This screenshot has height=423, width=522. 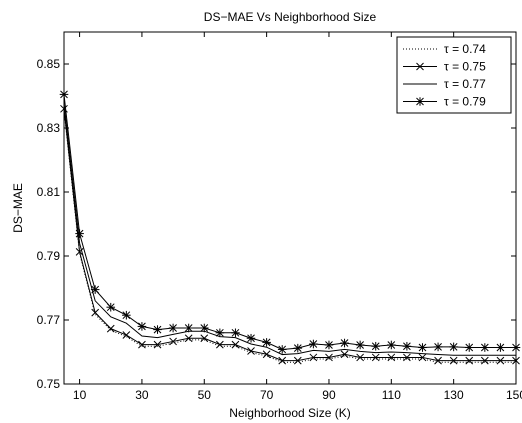 I want to click on legend: τ = 0.74 τ = 0.75 τ = 0.77 τ = 0.79, so click(x=454, y=75).